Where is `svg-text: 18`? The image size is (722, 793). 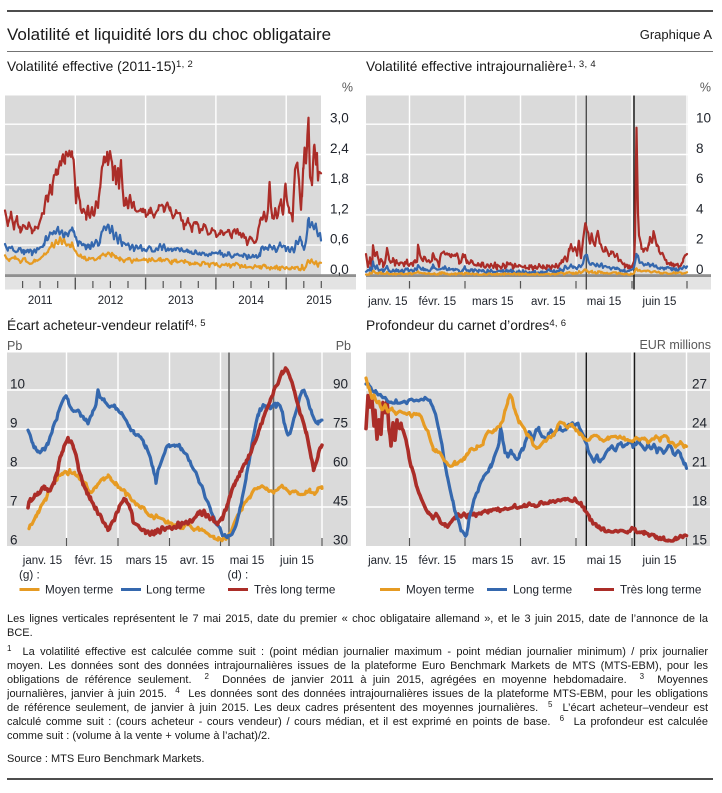 svg-text: 18 is located at coordinates (699, 501).